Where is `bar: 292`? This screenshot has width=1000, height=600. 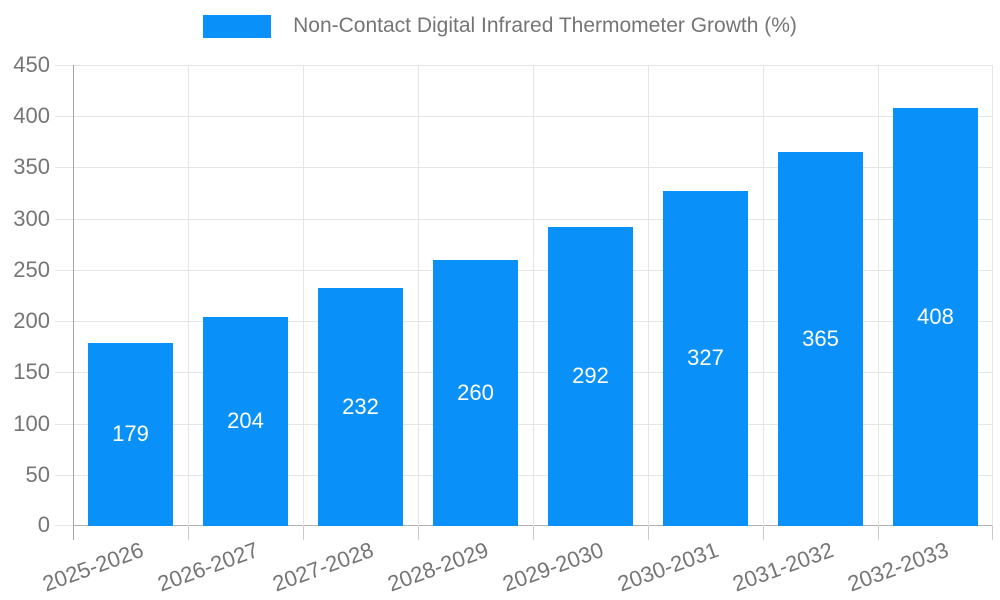 bar: 292 is located at coordinates (590, 376).